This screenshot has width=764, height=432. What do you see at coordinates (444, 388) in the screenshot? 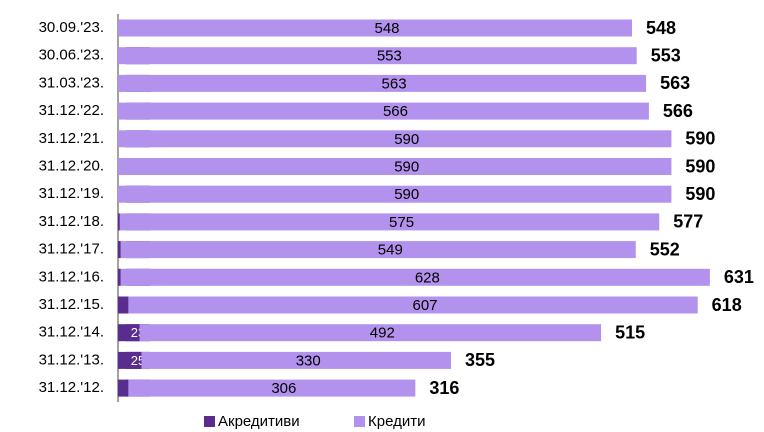
I see `total-label: 316` at bounding box center [444, 388].